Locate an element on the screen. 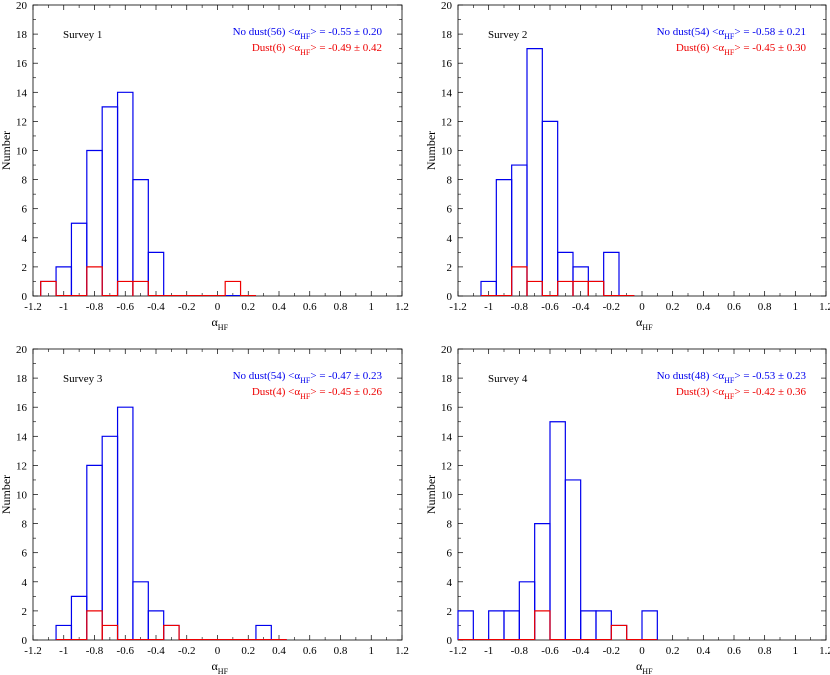 Image resolution: width=830 pixels, height=675 pixels. y-tick-label: 8 is located at coordinates (450, 525).